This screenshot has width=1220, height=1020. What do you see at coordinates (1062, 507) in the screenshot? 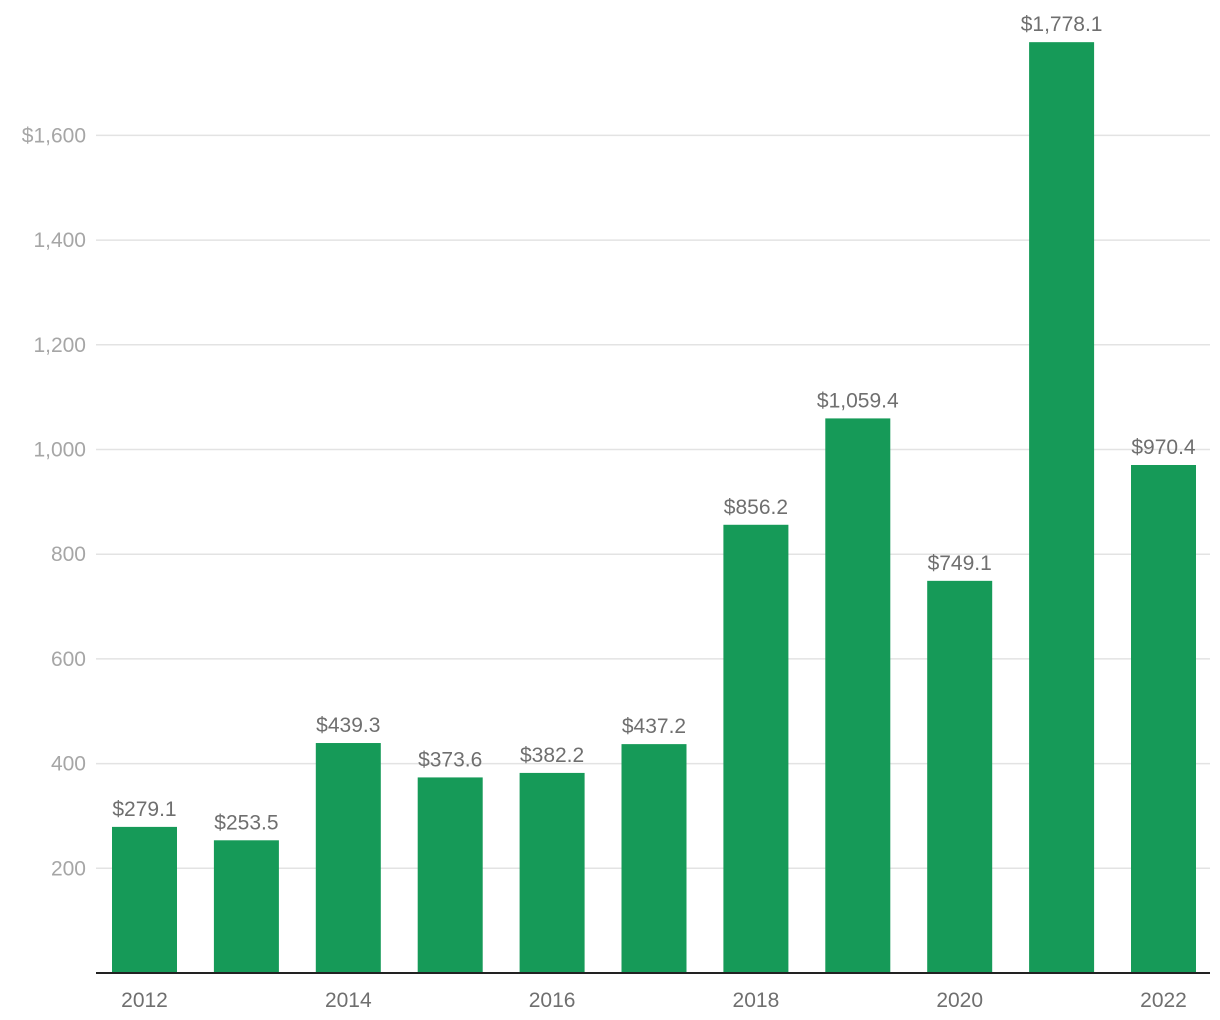
I see `bar-2021` at bounding box center [1062, 507].